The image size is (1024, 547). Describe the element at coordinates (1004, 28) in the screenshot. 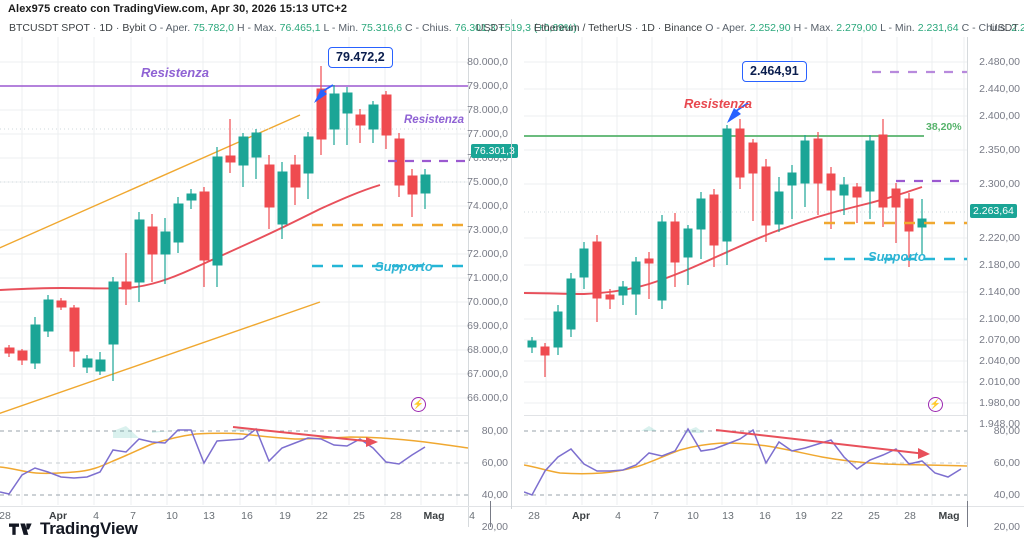

I see `axis-unit-eth: USDT` at that location.